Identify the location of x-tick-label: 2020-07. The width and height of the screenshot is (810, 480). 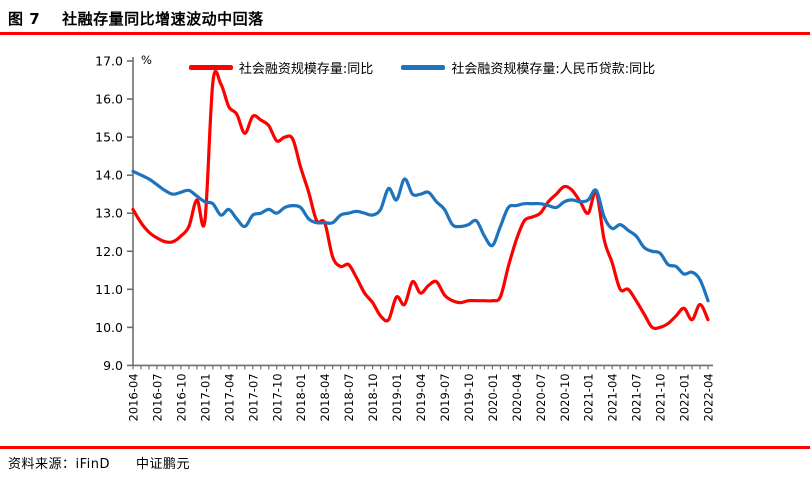
(541, 397).